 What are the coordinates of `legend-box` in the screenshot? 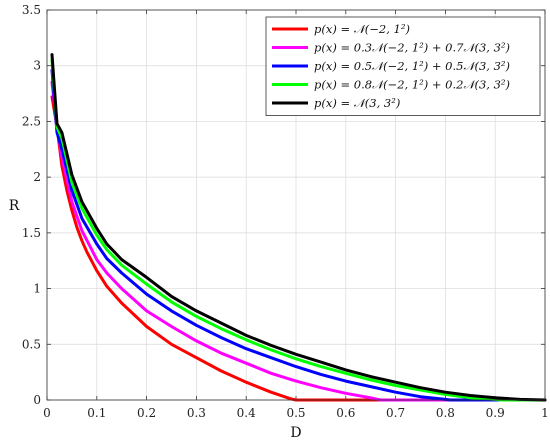 It's located at (403, 66).